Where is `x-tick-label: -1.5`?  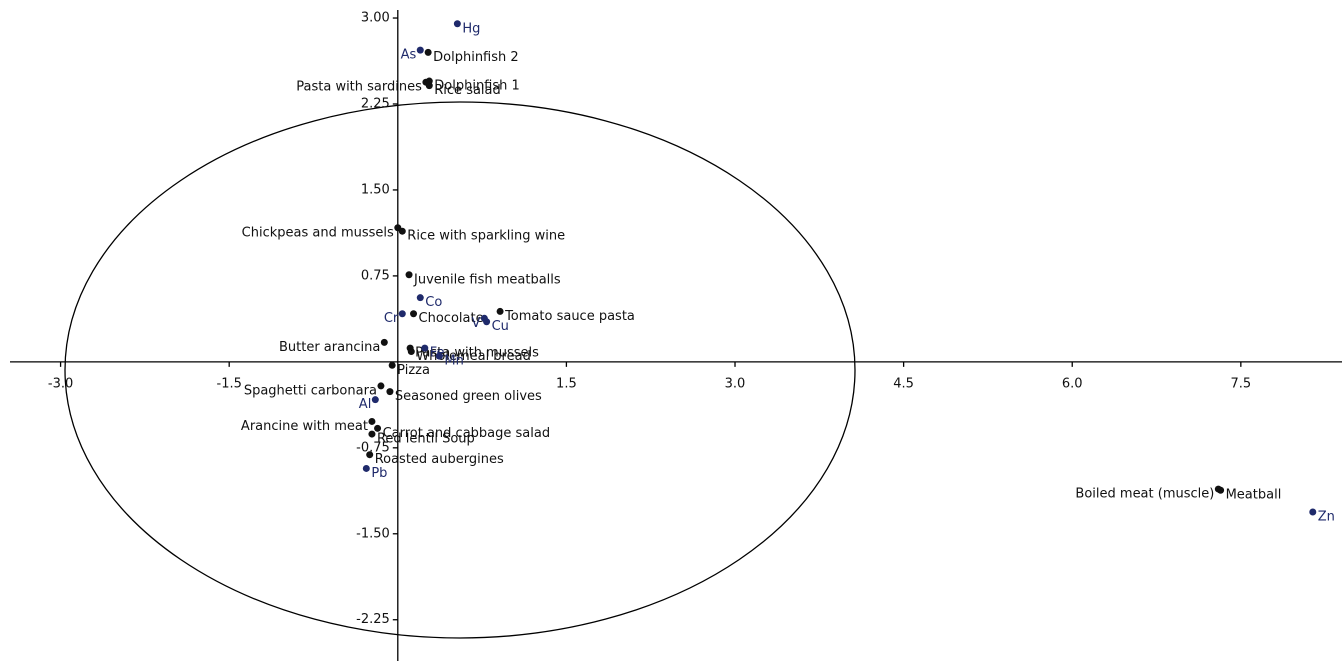
x-tick-label: -1.5 is located at coordinates (229, 383).